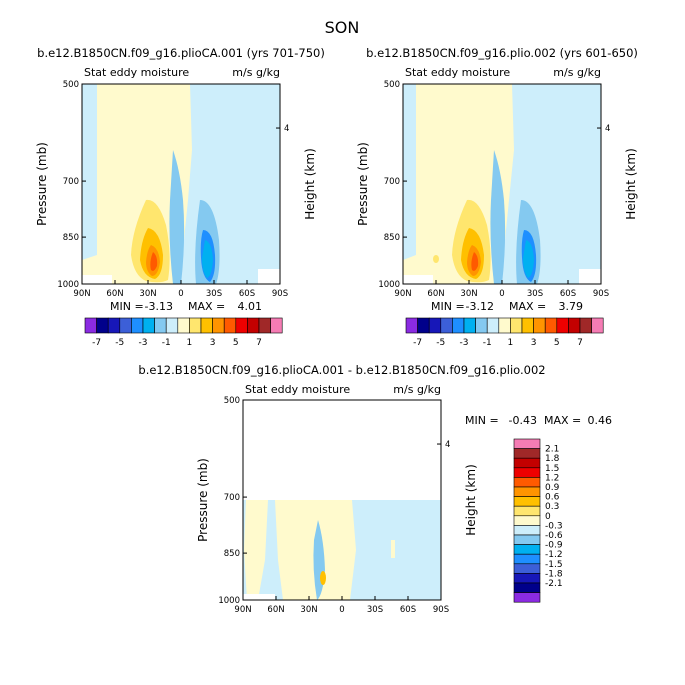  What do you see at coordinates (498, 217) in the screenshot?
I see `contour-light-blue-cell` at bounding box center [498, 217].